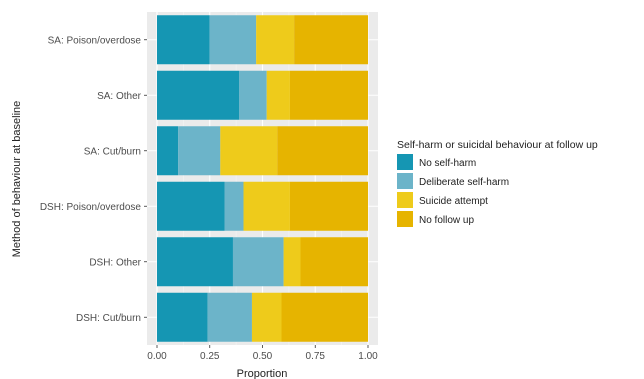  What do you see at coordinates (262, 373) in the screenshot?
I see `x-axis-title: Proportion` at bounding box center [262, 373].